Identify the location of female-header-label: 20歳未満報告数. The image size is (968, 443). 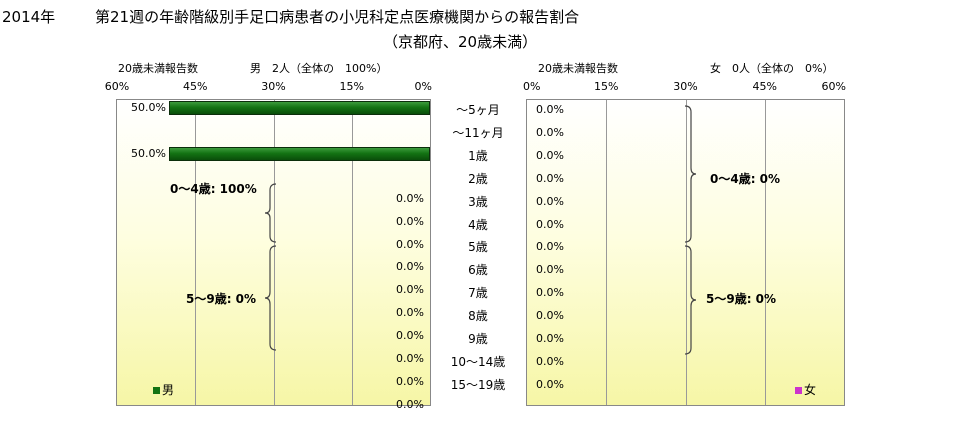
(578, 68).